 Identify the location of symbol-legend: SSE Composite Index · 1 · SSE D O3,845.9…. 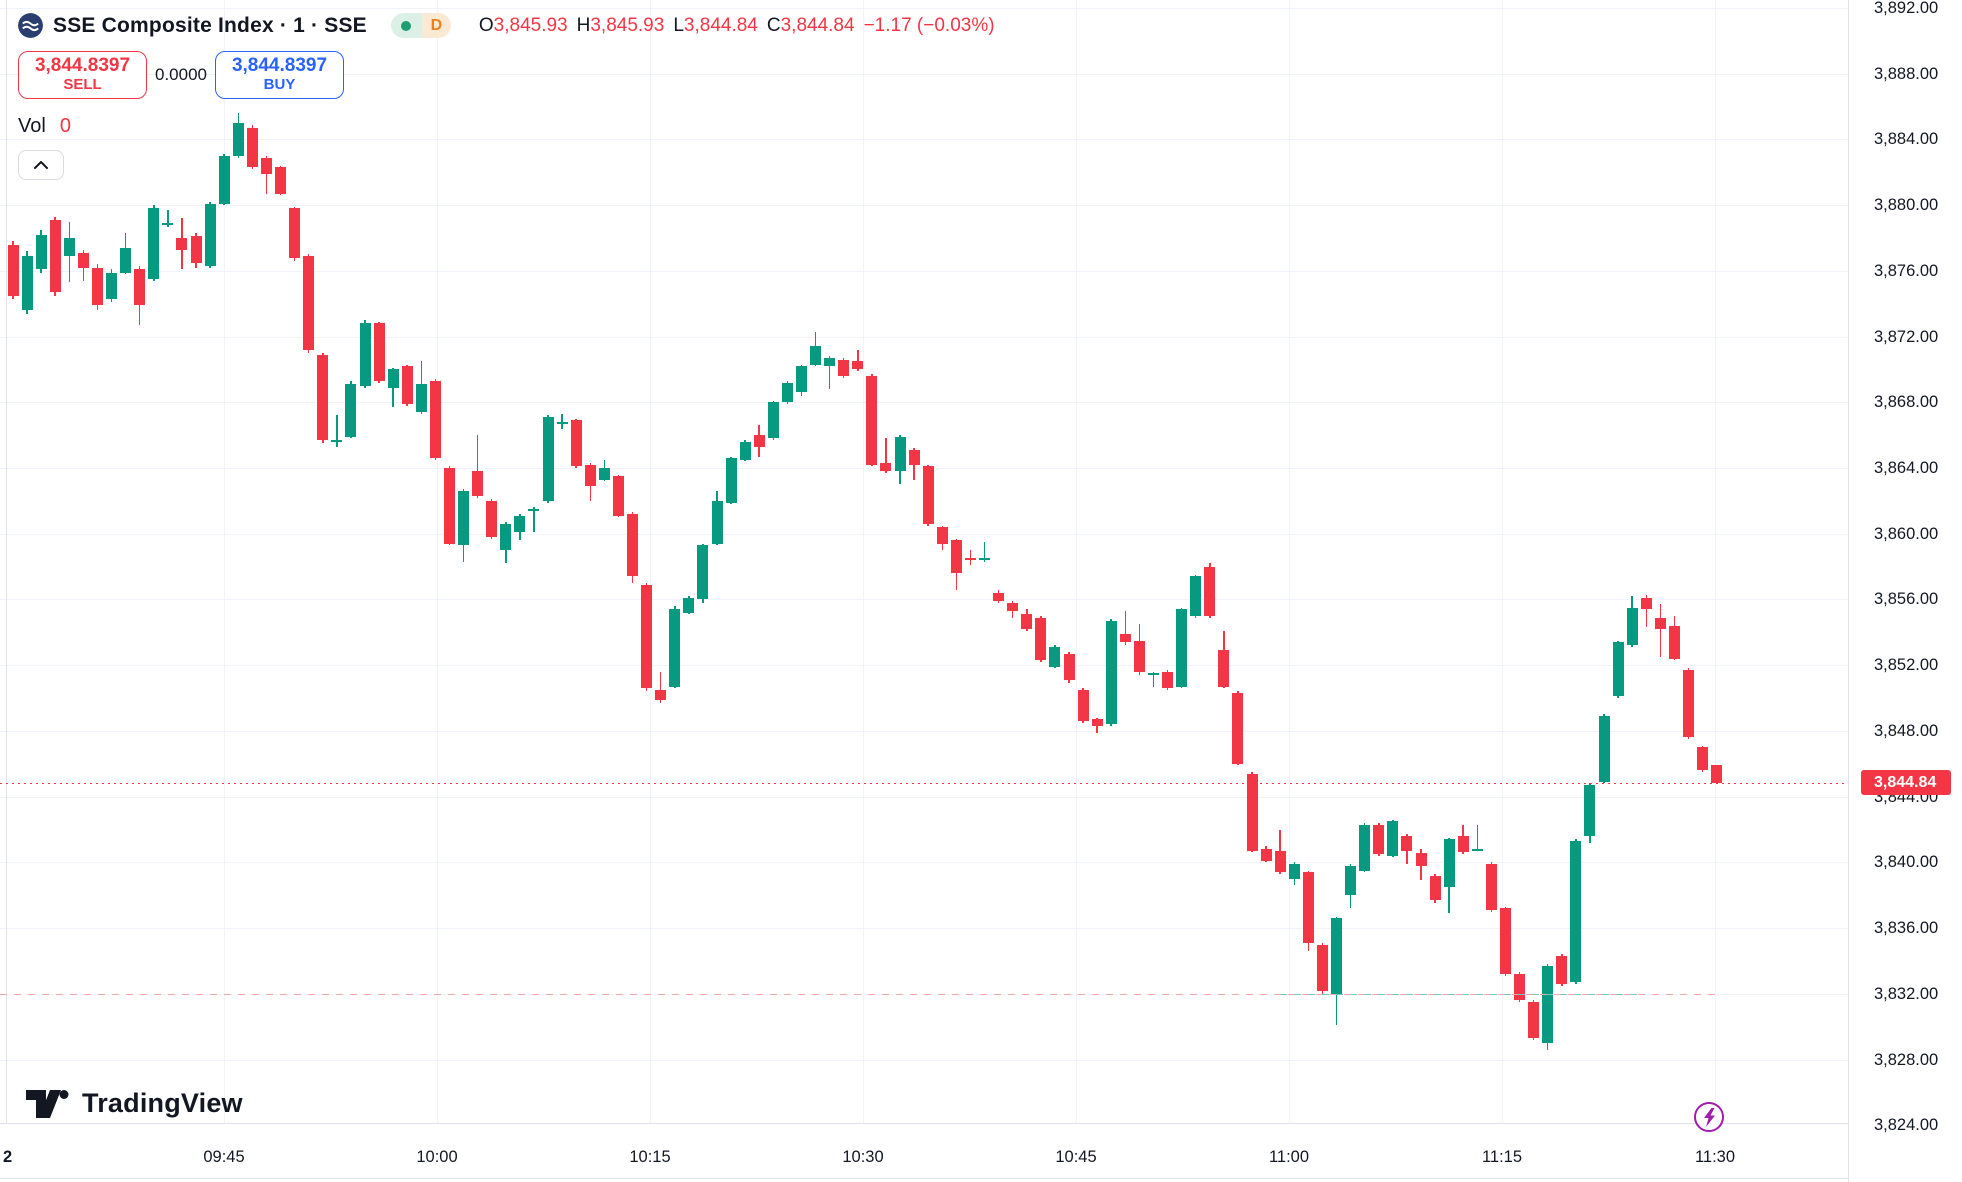
(506, 25).